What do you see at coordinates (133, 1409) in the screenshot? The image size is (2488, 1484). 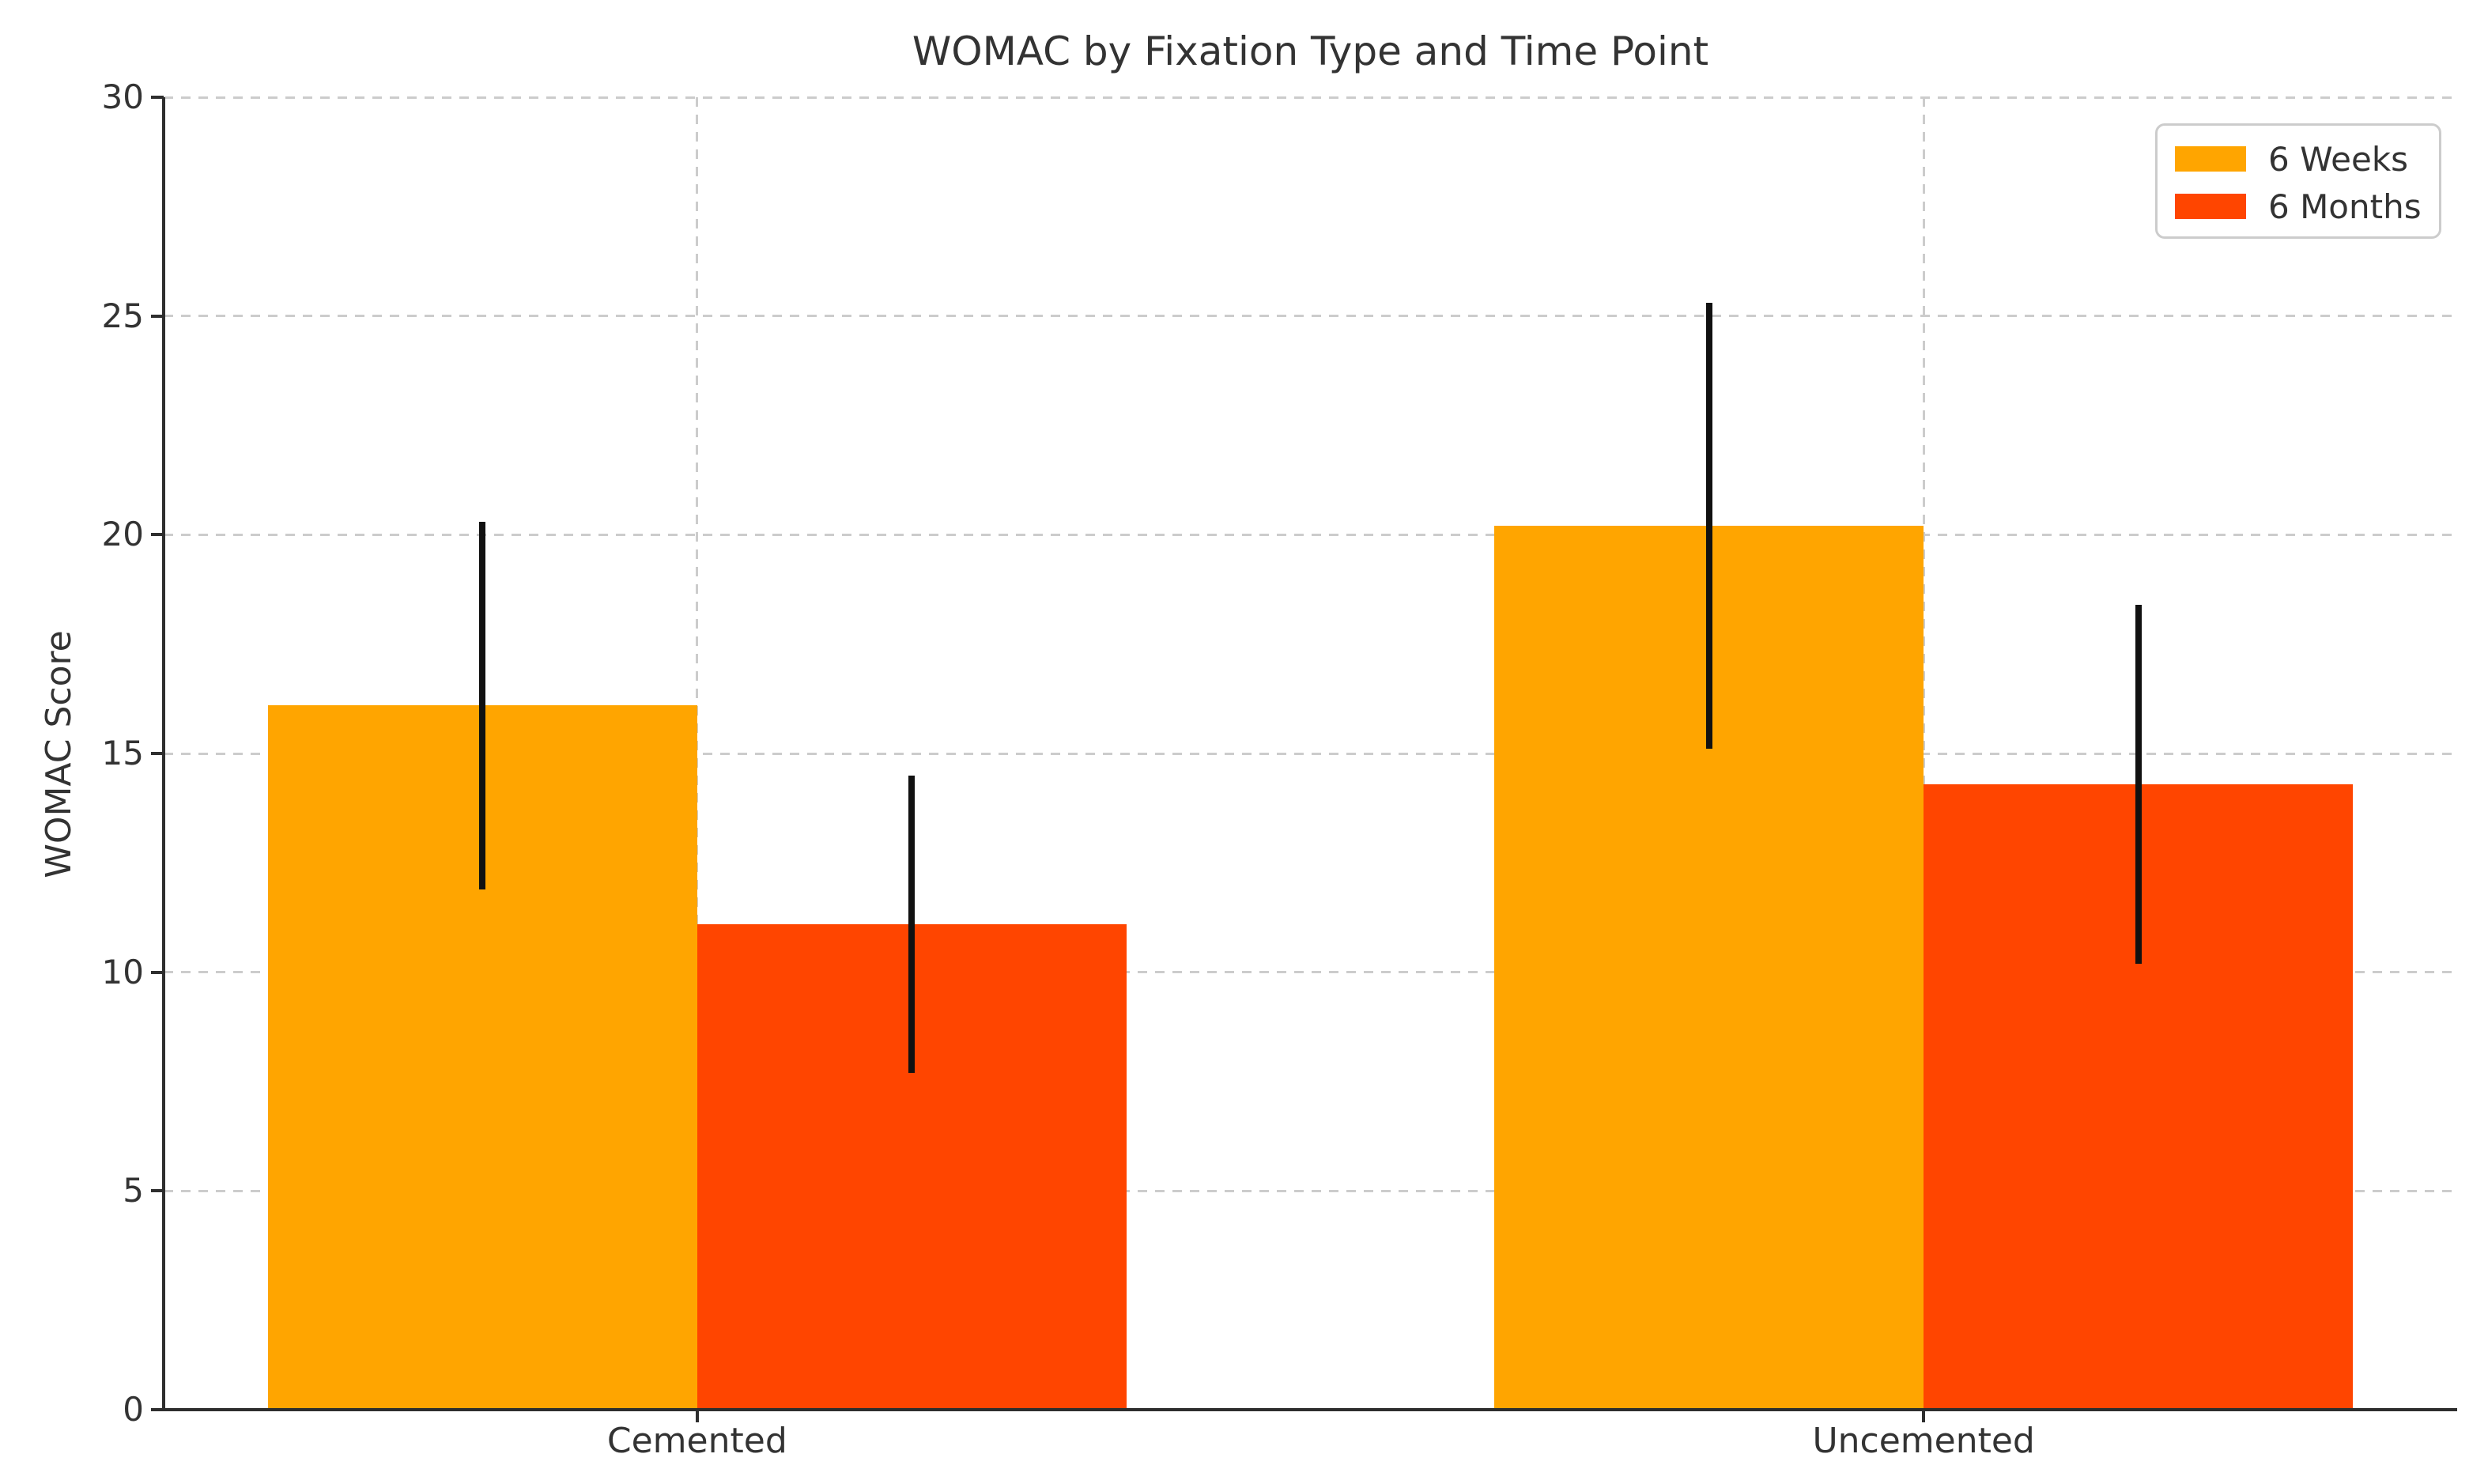 I see `y-tick-label: 0` at bounding box center [133, 1409].